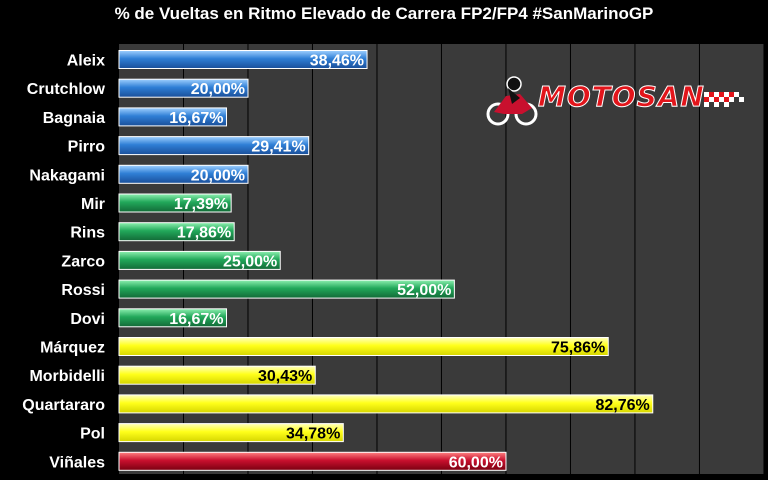 The image size is (768, 480). Describe the element at coordinates (67, 376) in the screenshot. I see `category-label: Morbidelli` at that location.